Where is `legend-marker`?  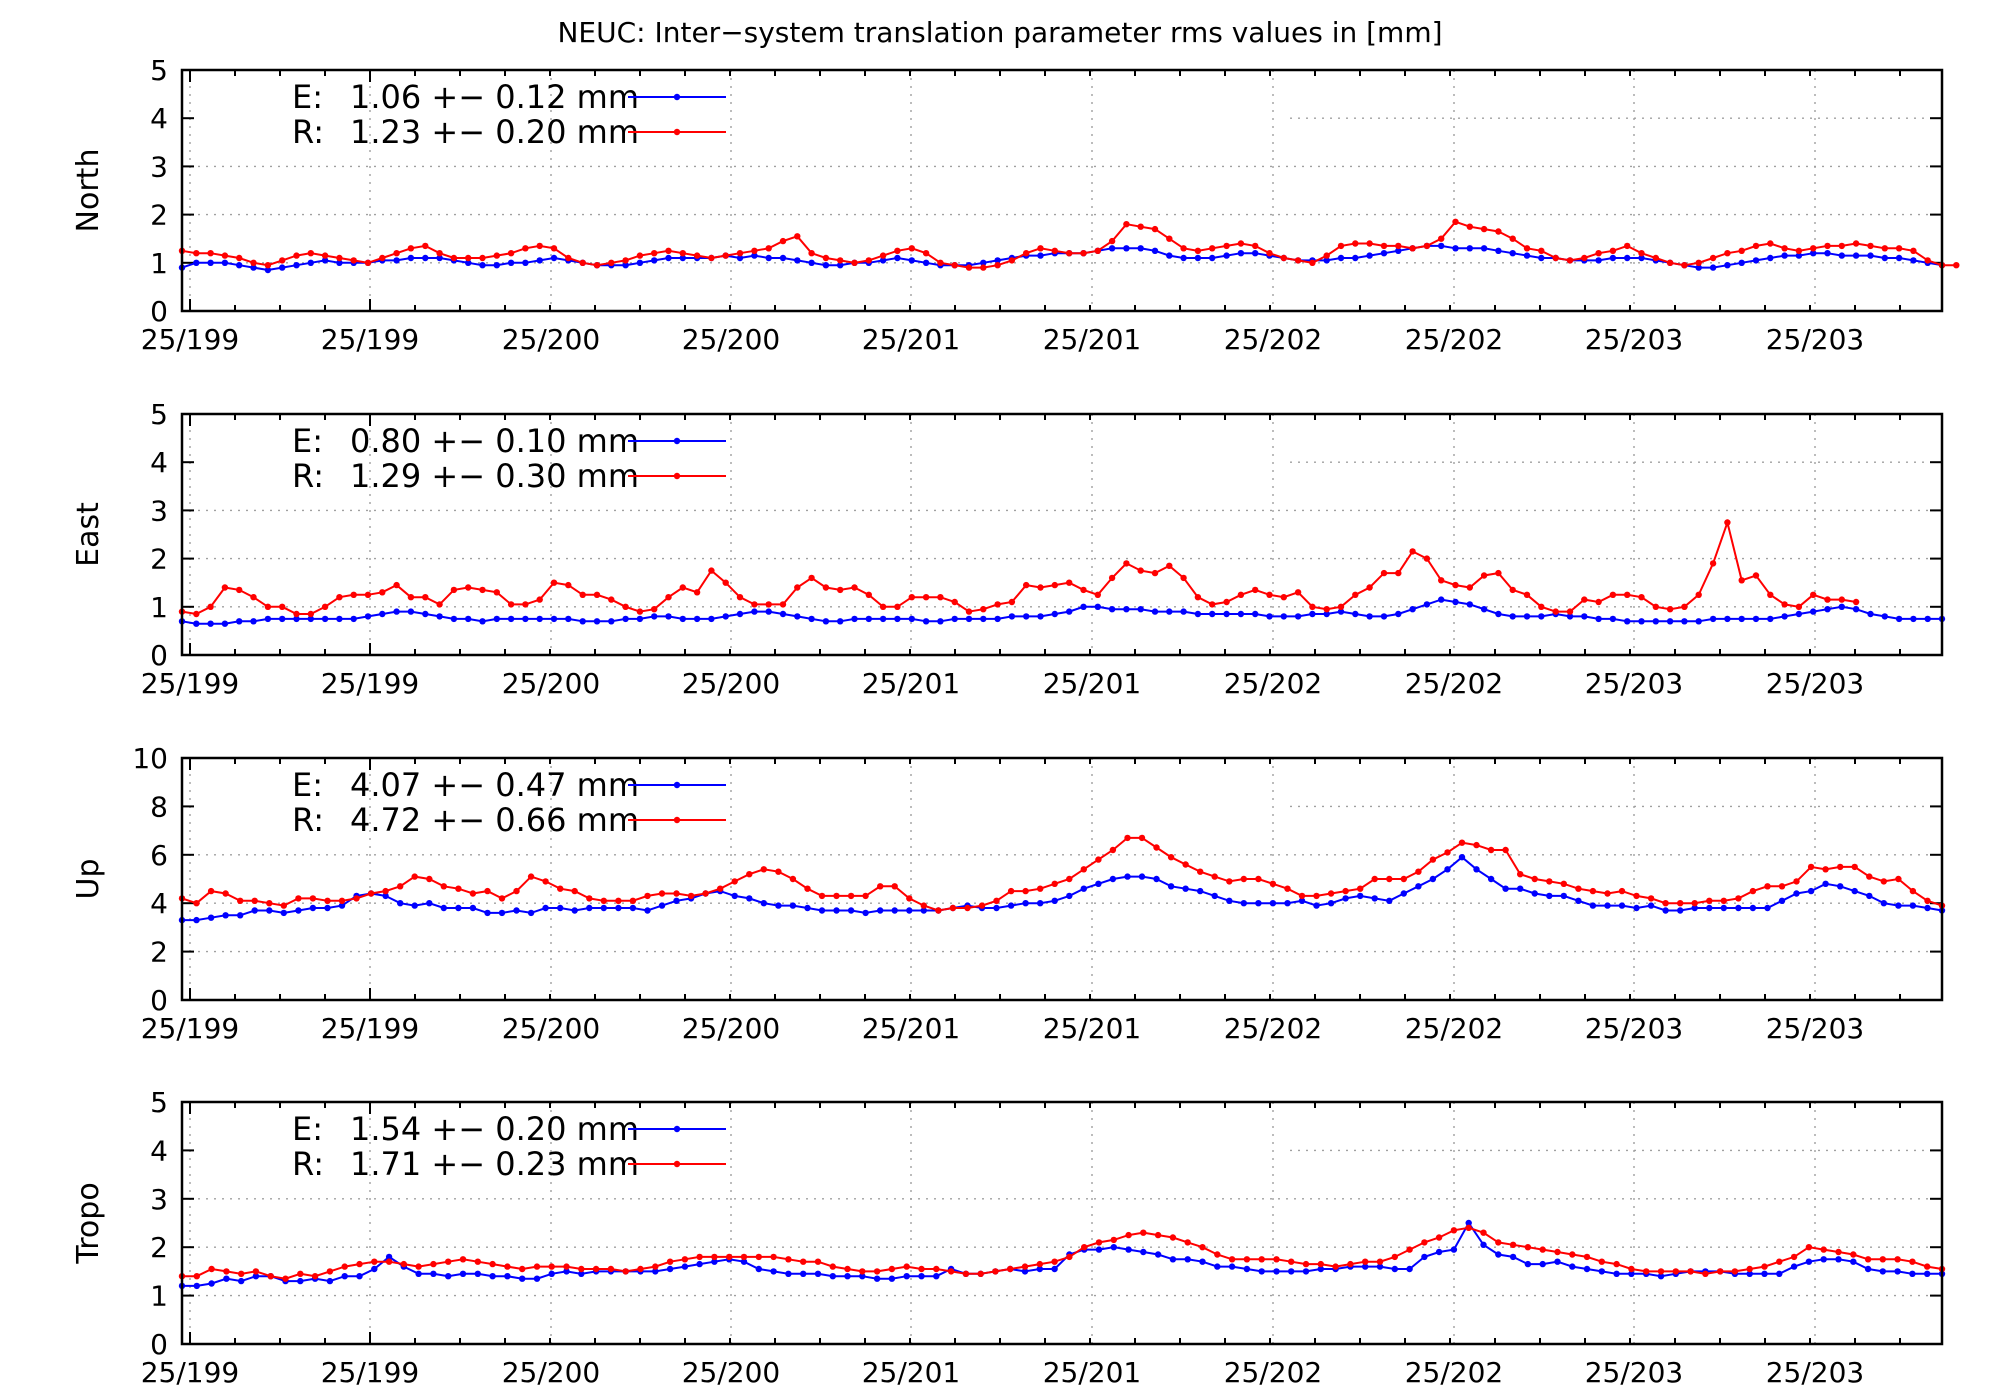
legend-marker is located at coordinates (677, 132).